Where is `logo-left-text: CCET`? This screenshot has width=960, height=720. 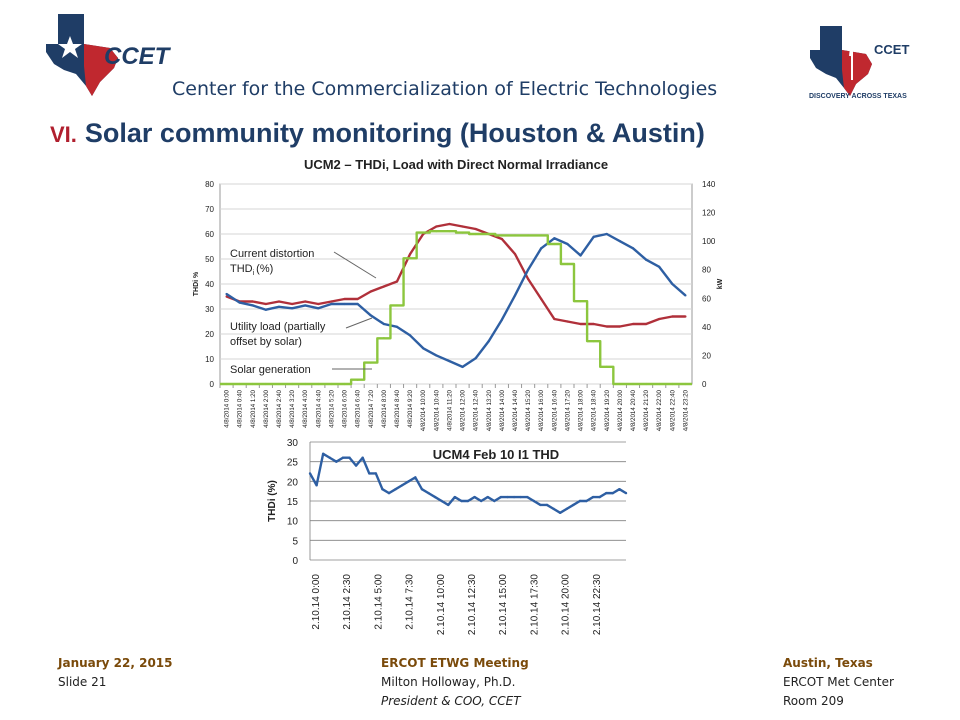 logo-left-text: CCET is located at coordinates (138, 56).